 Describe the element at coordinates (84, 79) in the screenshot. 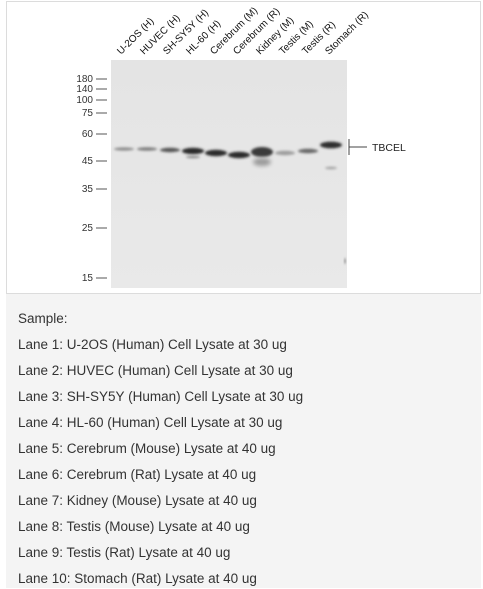

I see `marker-label: 180` at that location.